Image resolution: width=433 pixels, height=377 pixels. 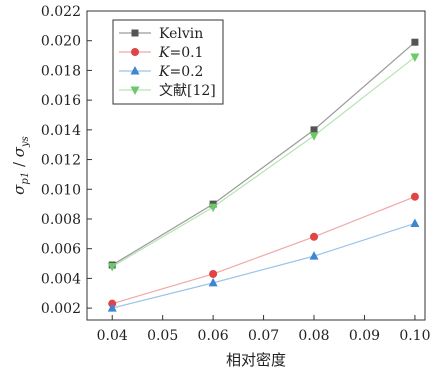 What do you see at coordinates (364, 336) in the screenshot?
I see `x-tick-label: 0.09` at bounding box center [364, 336].